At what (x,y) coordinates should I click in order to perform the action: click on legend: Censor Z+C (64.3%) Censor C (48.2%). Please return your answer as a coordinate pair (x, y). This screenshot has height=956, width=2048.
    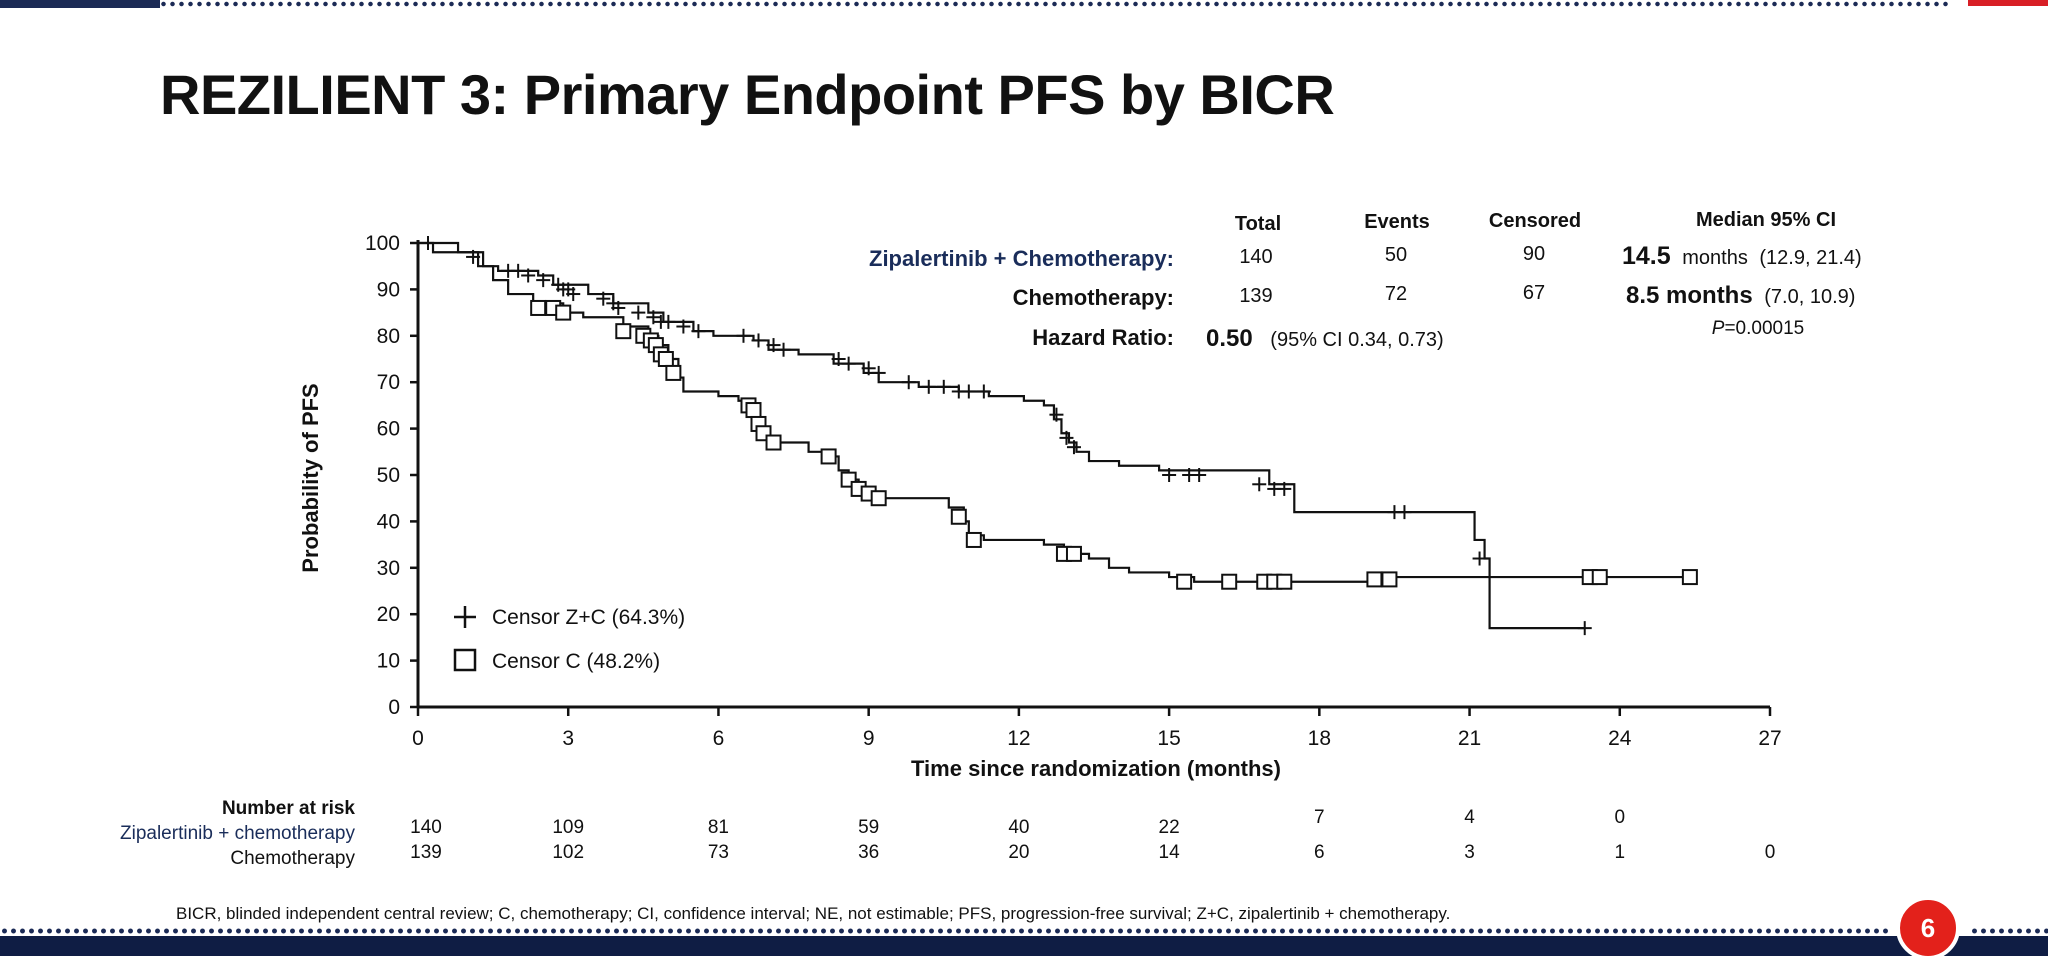
    Looking at the image, I should click on (569, 639).